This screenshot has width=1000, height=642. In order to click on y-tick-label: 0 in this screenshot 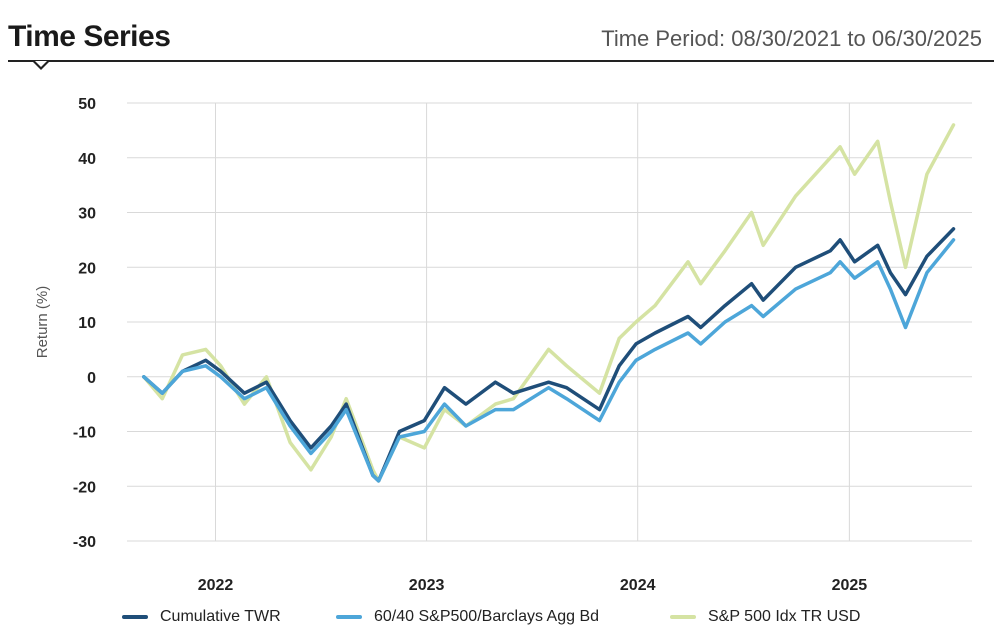, I will do `click(91, 378)`.